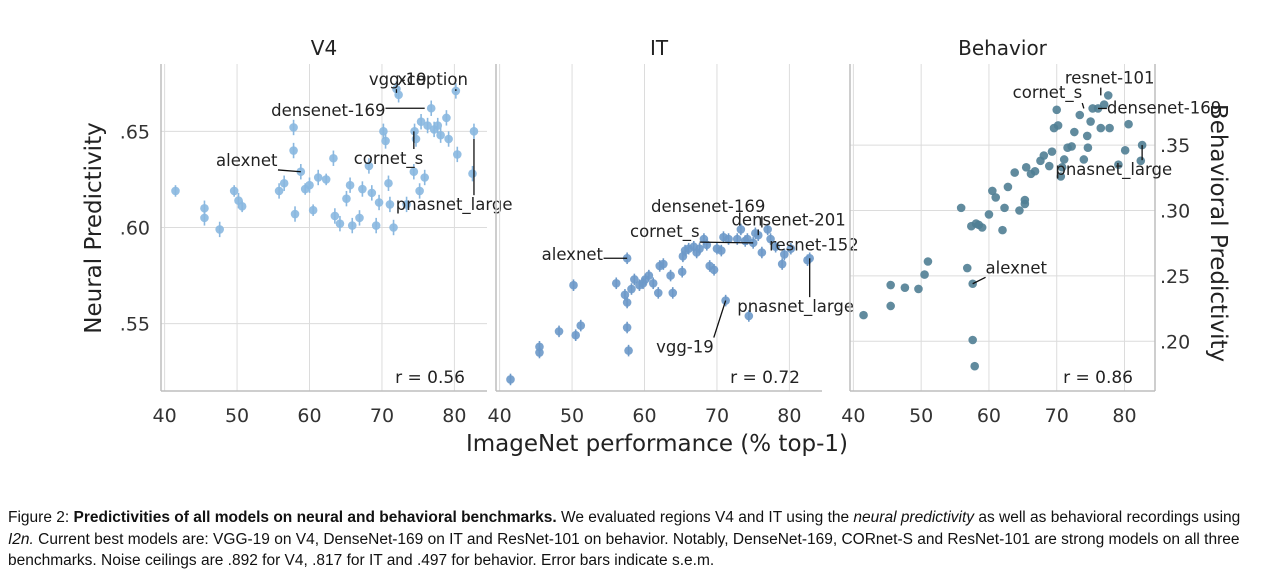 This screenshot has width=1277, height=576. I want to click on x-tick-label: 50, so click(237, 416).